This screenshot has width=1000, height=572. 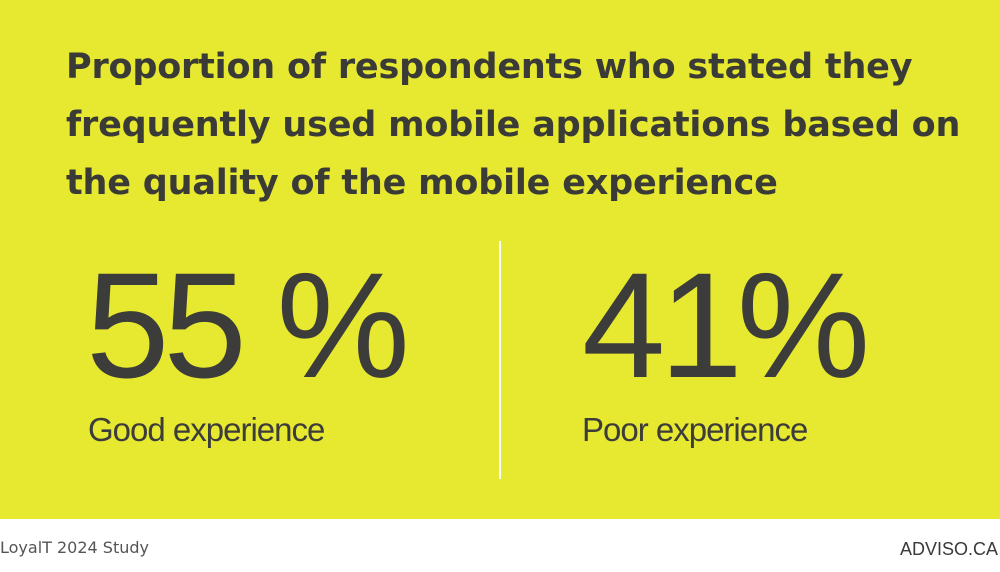 I want to click on good-experience-label: Good experience, so click(x=206, y=429).